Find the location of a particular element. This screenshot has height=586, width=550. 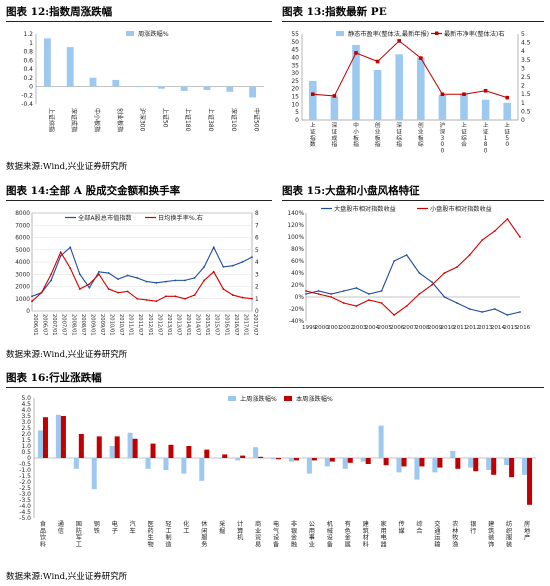

y2-tick-label: 1 is located at coordinates (257, 300).